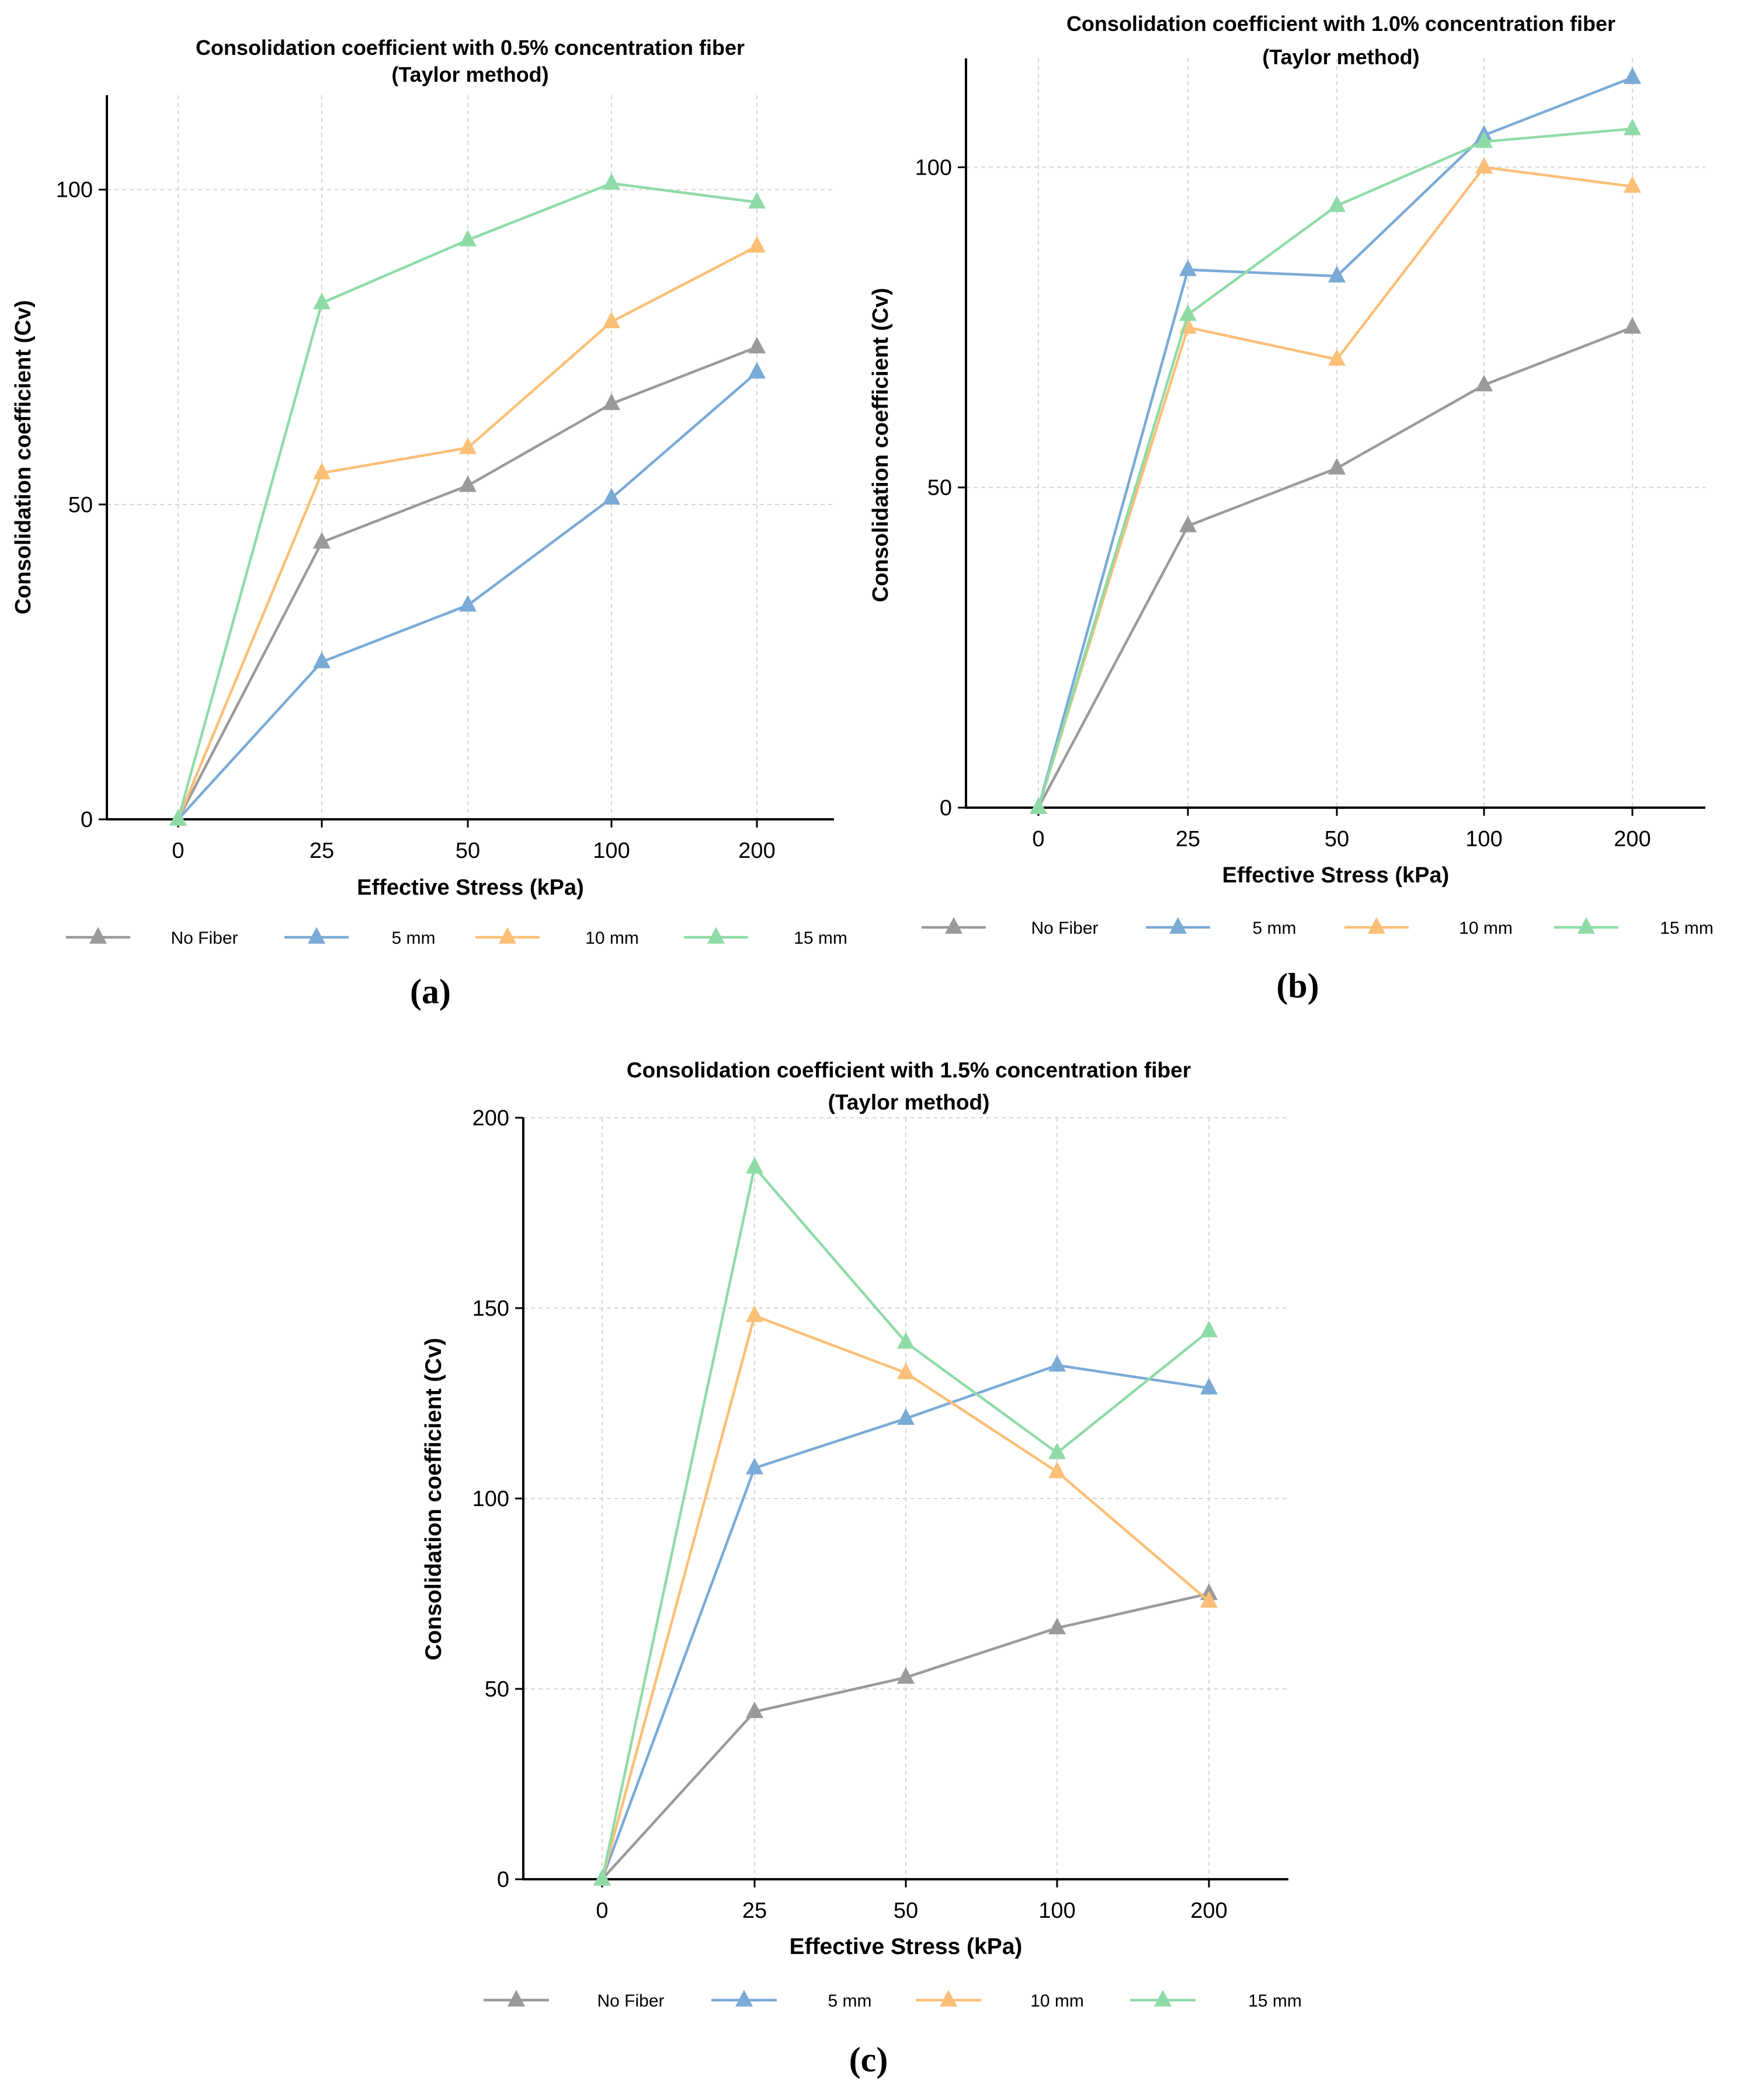  Describe the element at coordinates (820, 938) in the screenshot. I see `legend-label: 15 mm` at that location.